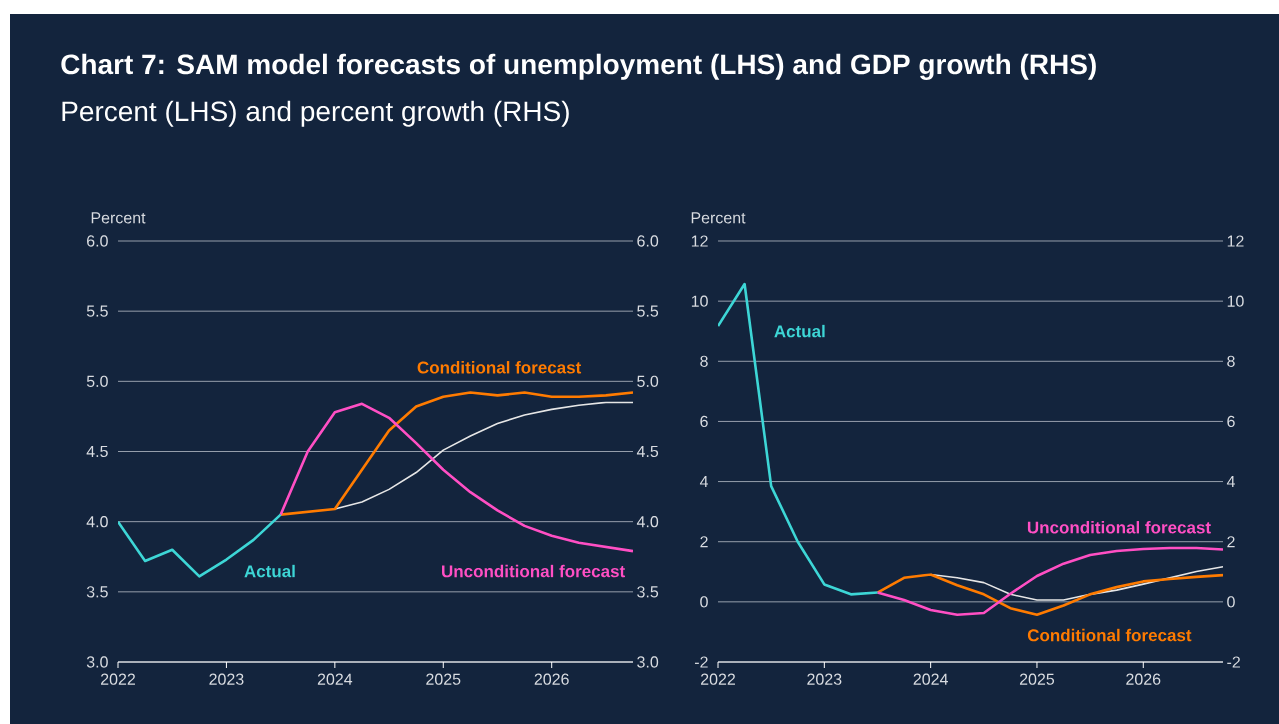 The height and width of the screenshot is (724, 1279). I want to click on y2-tick-label: 6.0, so click(648, 241).